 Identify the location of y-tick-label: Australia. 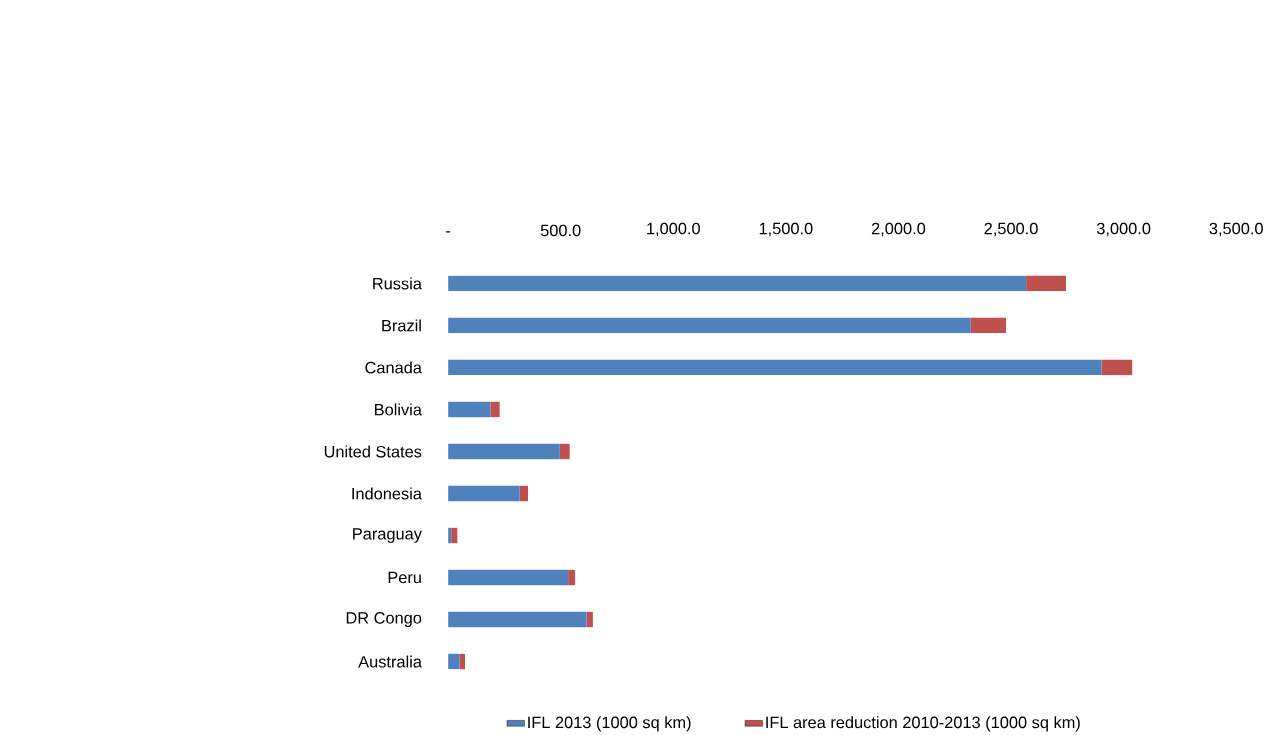
(390, 661).